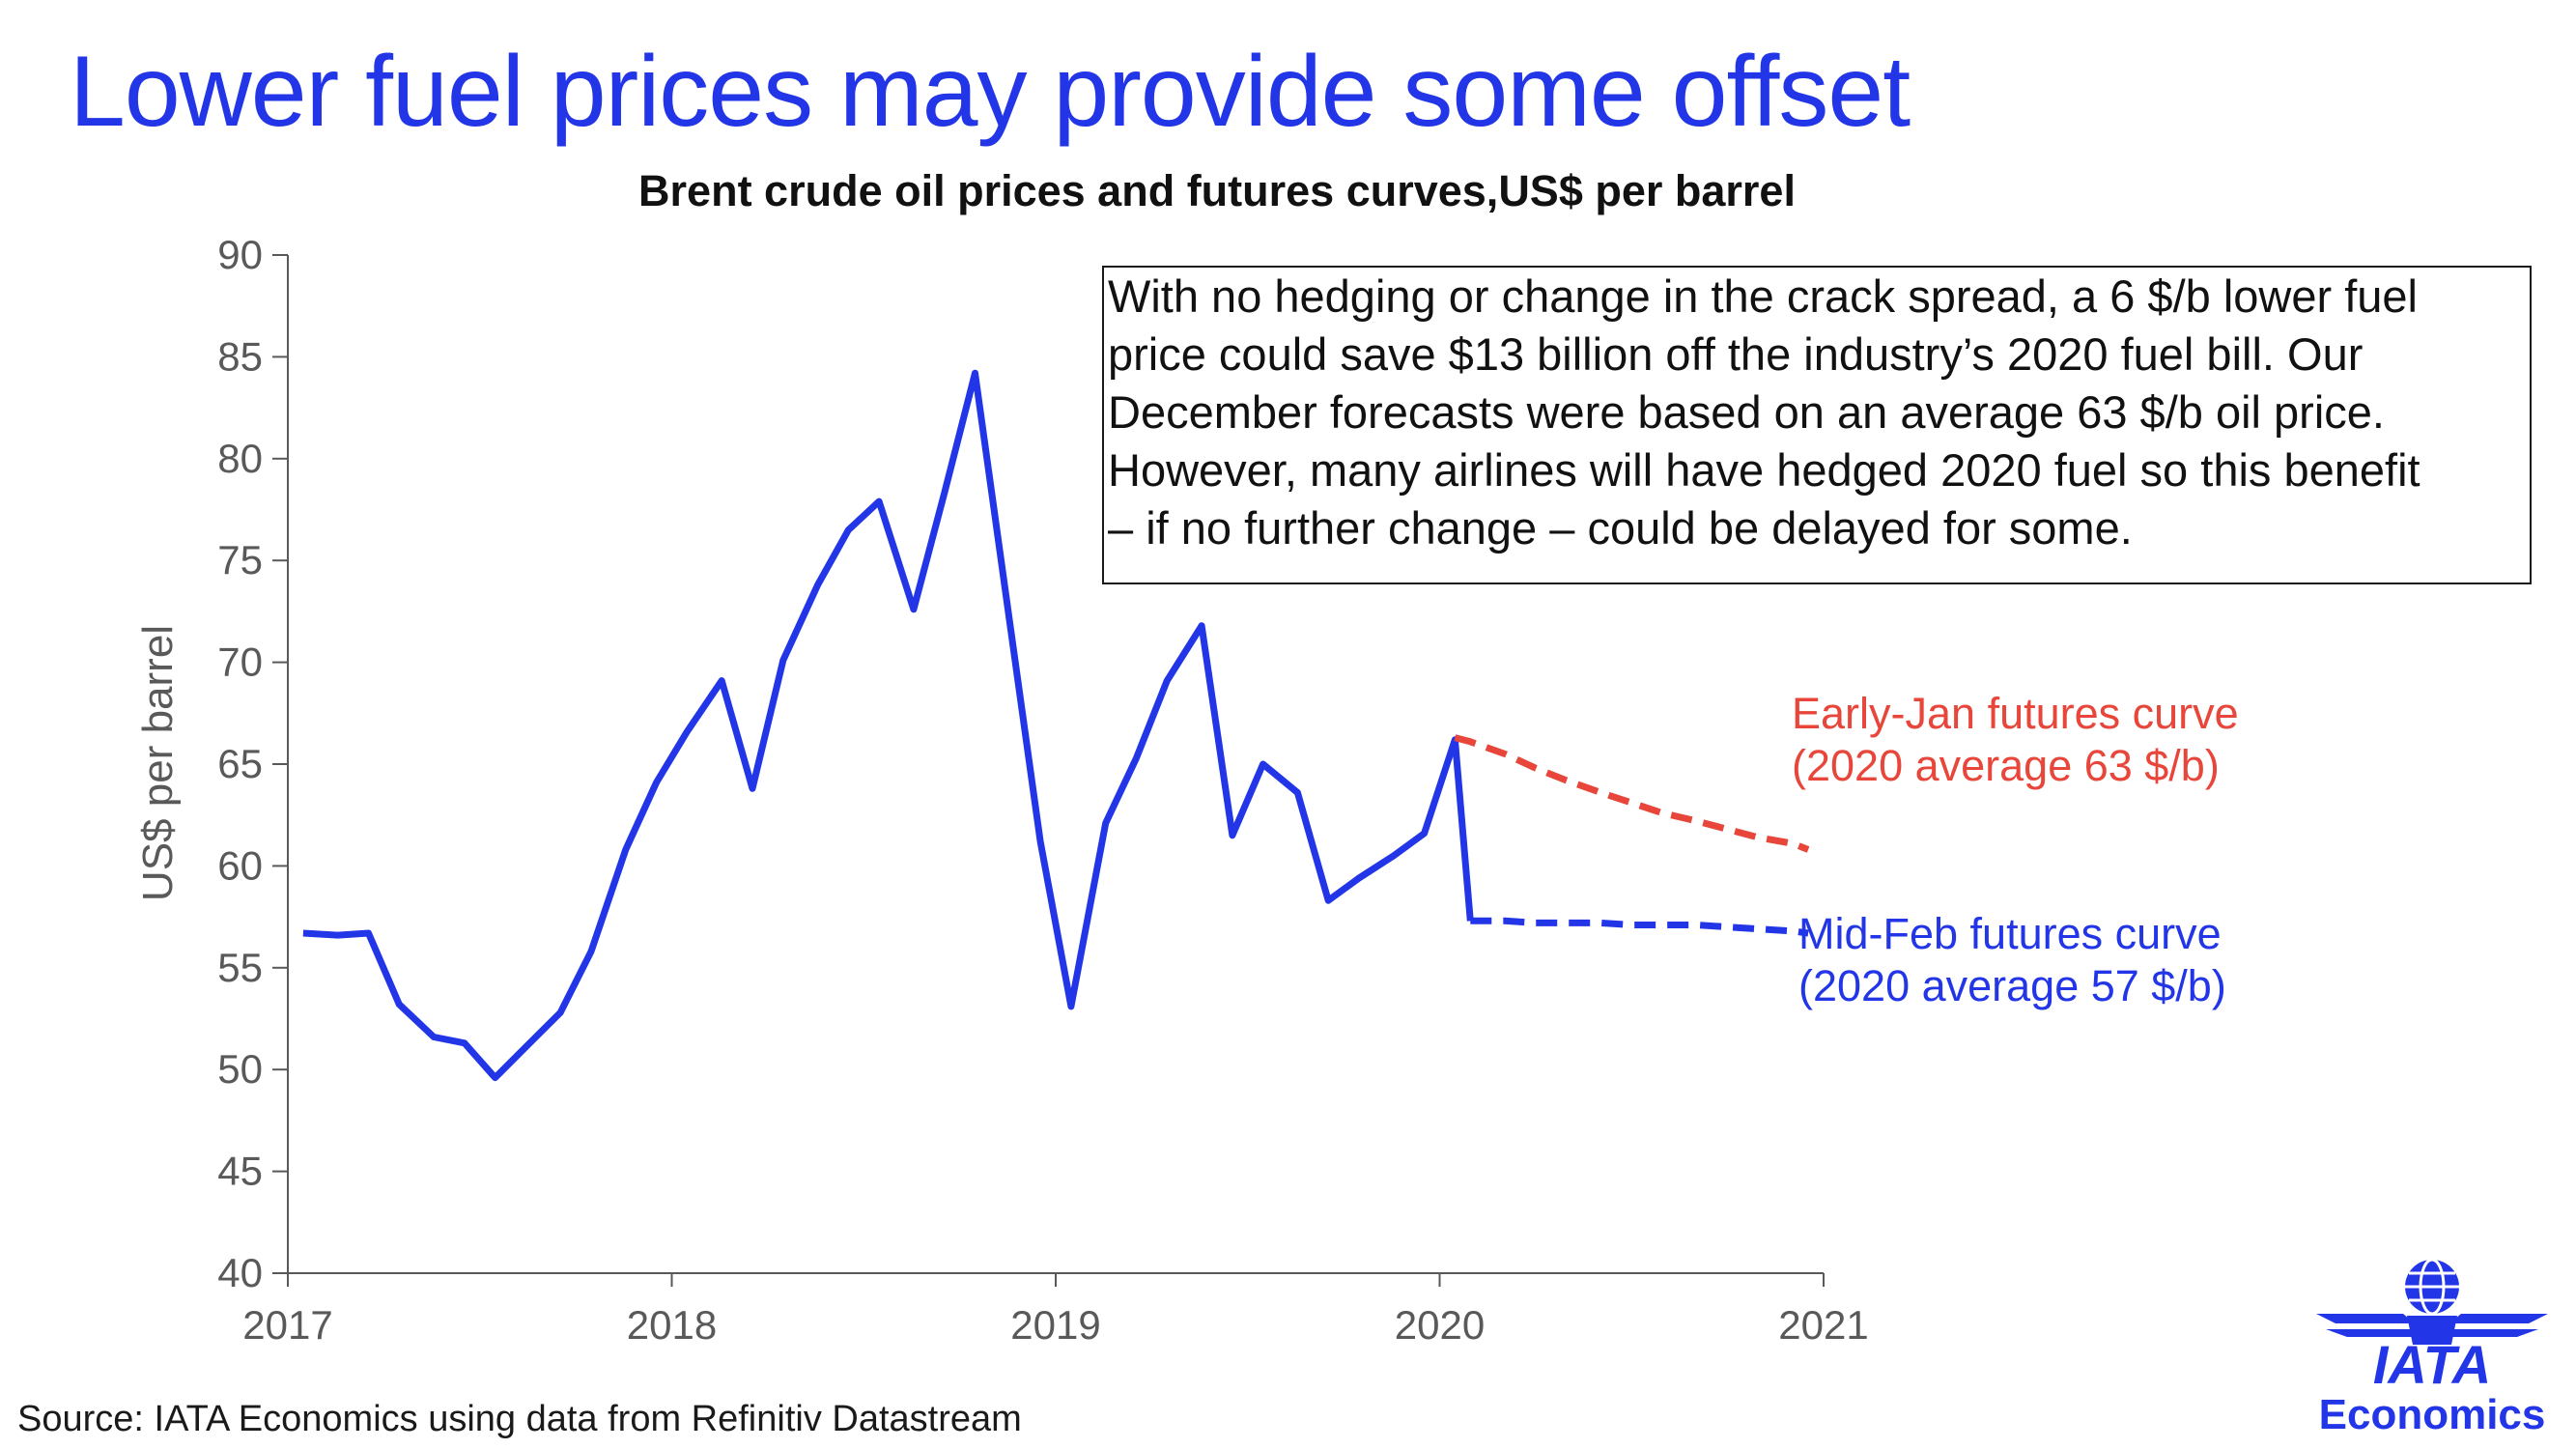 The image size is (2576, 1449). I want to click on x-axis: 2017 2018 2019 2020 2021, so click(1055, 1310).